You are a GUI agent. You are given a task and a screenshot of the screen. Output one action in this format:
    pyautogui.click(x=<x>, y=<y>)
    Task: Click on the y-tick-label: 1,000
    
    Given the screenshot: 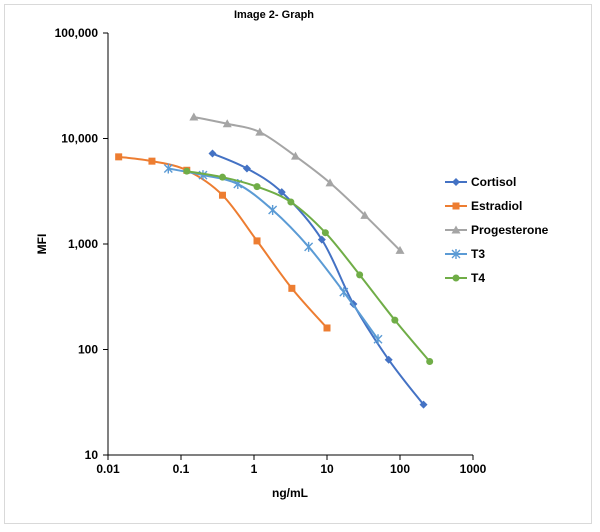 What is the action you would take?
    pyautogui.click(x=83, y=244)
    